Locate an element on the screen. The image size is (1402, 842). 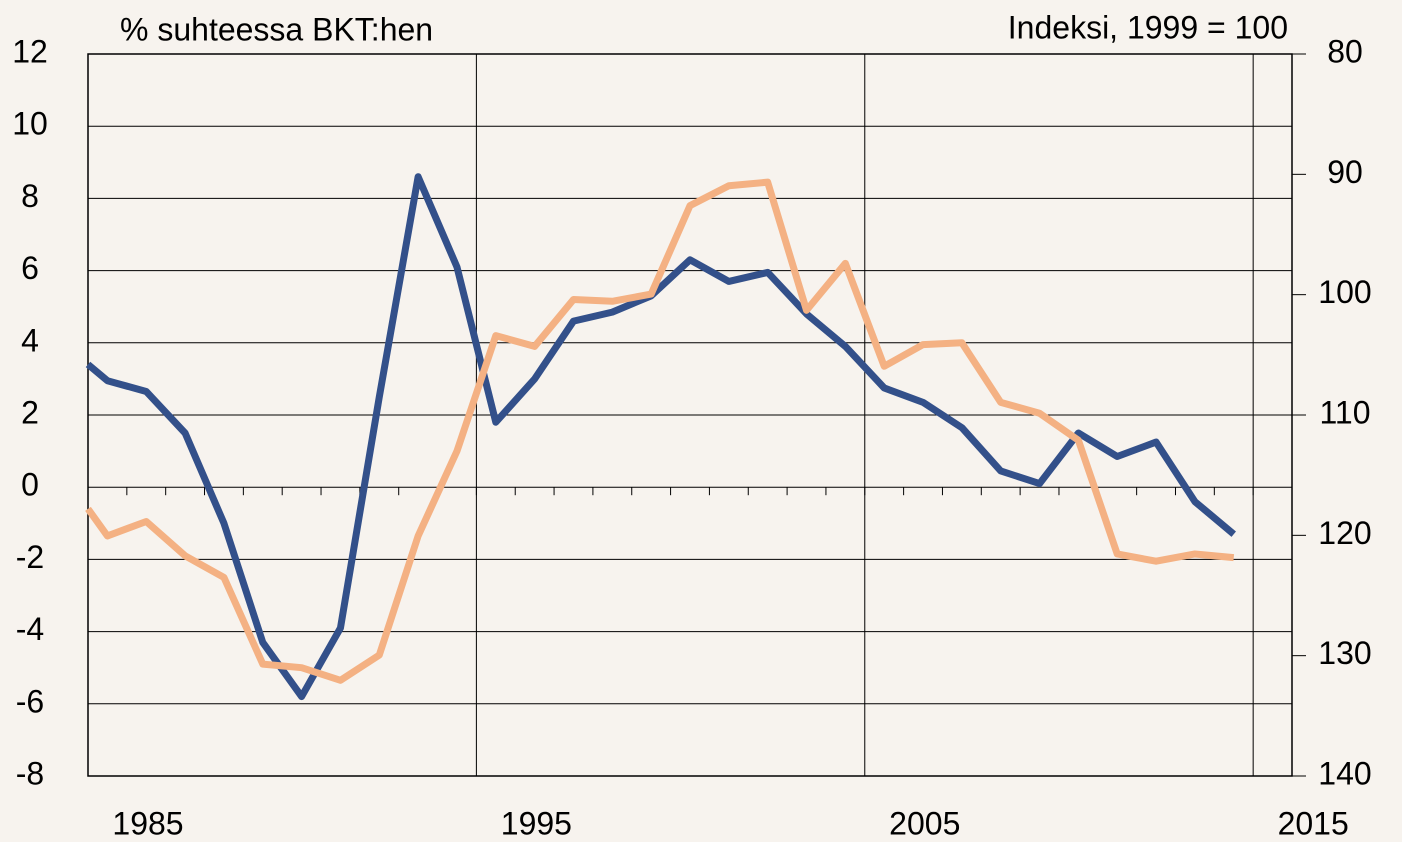
y-tick-label: -6 is located at coordinates (30, 701).